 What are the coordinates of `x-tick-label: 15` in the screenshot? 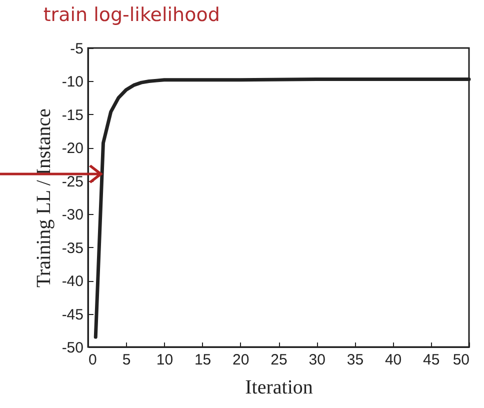 It's located at (203, 360).